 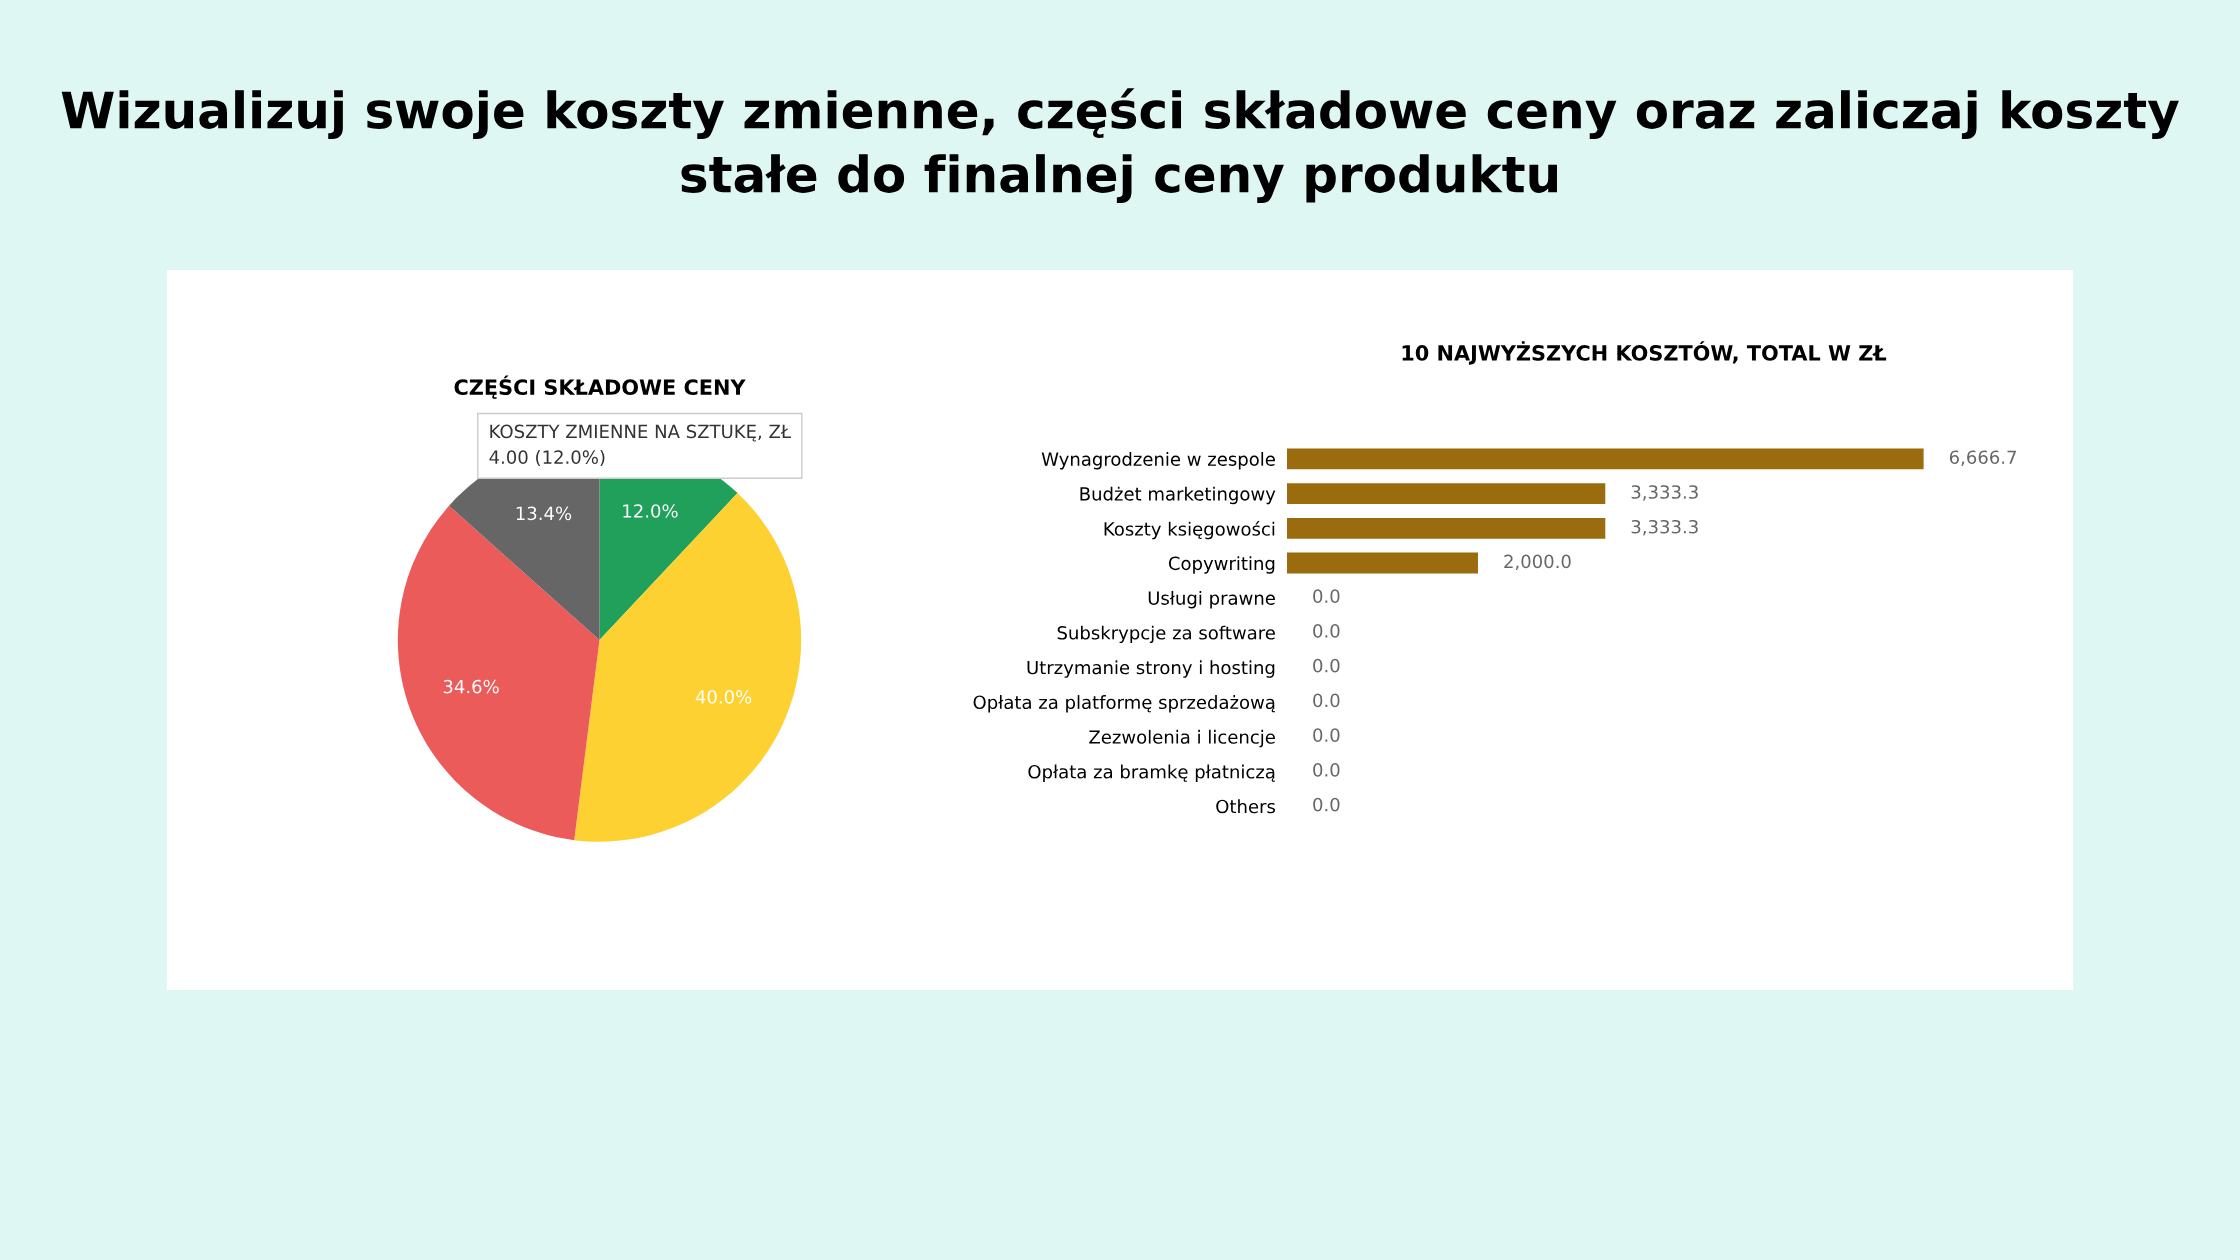 I want to click on y-tick-label: Others, so click(x=1246, y=806).